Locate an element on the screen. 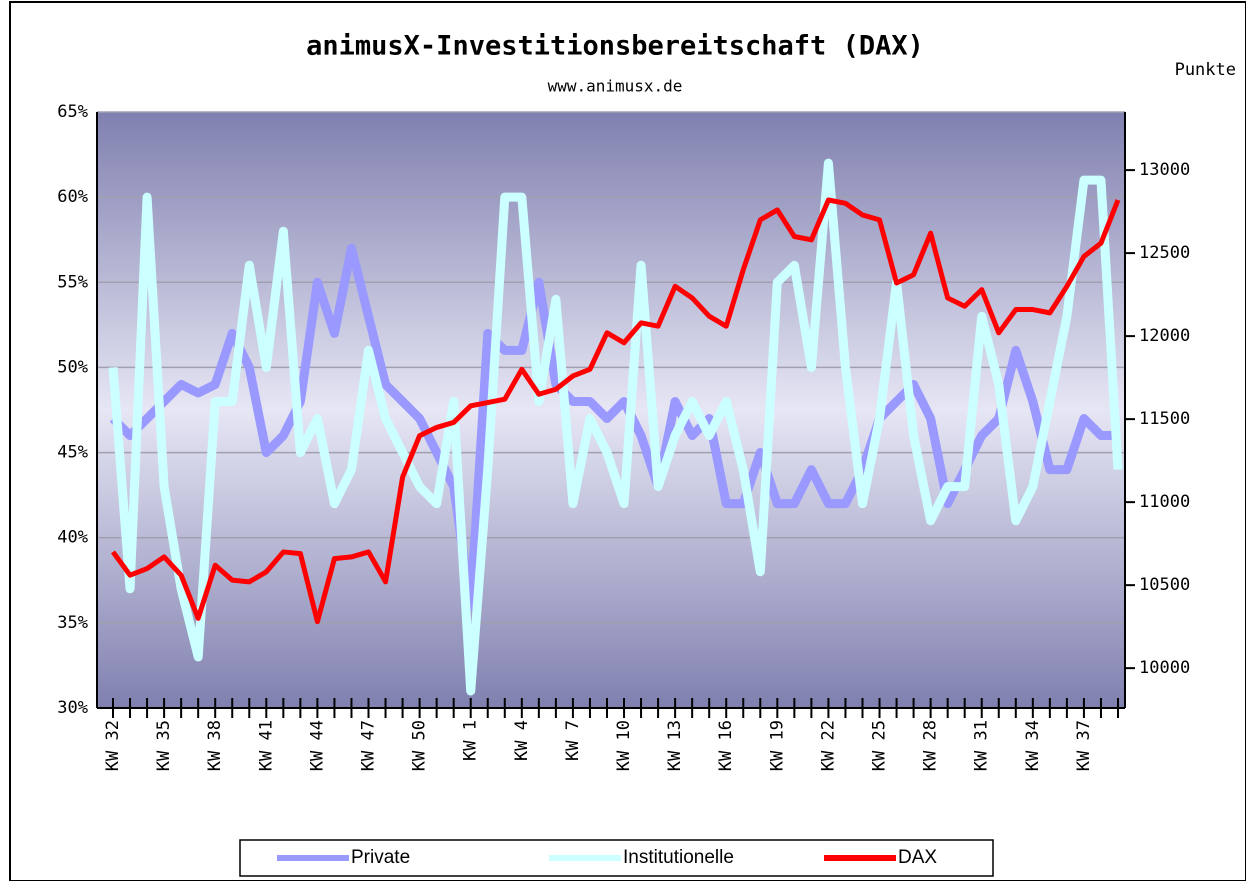  y2-tick-label: 12500 is located at coordinates (1164, 253).